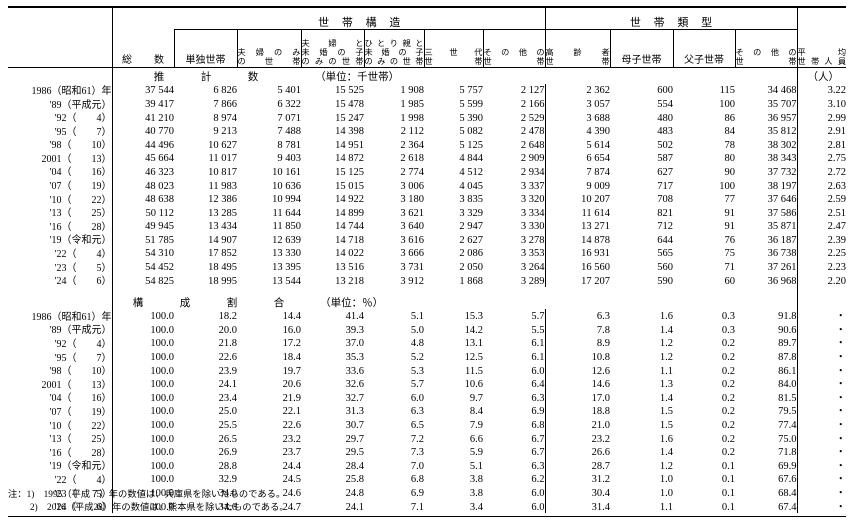 The height and width of the screenshot is (521, 854). I want to click on cell-estimates-couple_child: 14 398, so click(349, 132).